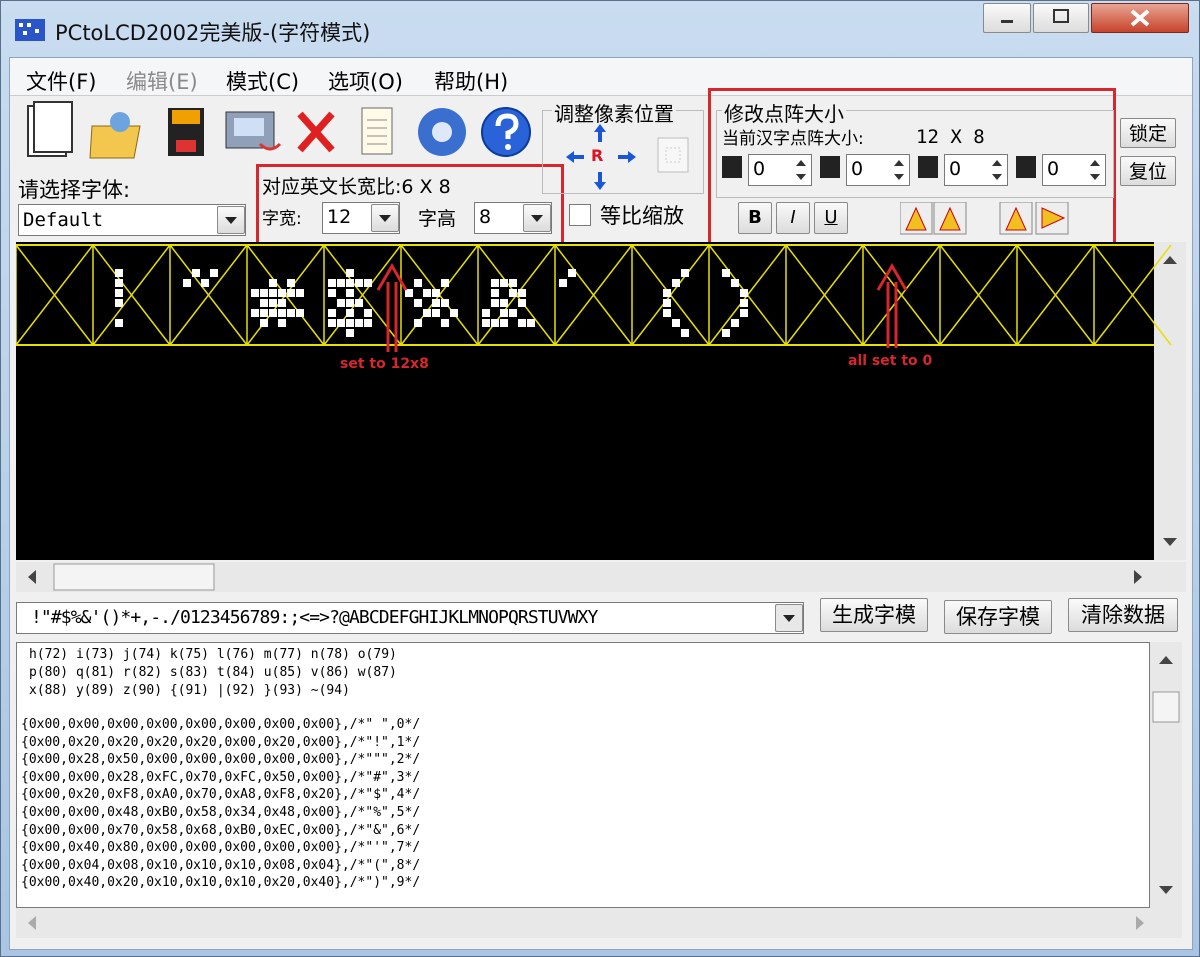 The height and width of the screenshot is (957, 1200). I want to click on menu-item: 文件(F), so click(61, 82).